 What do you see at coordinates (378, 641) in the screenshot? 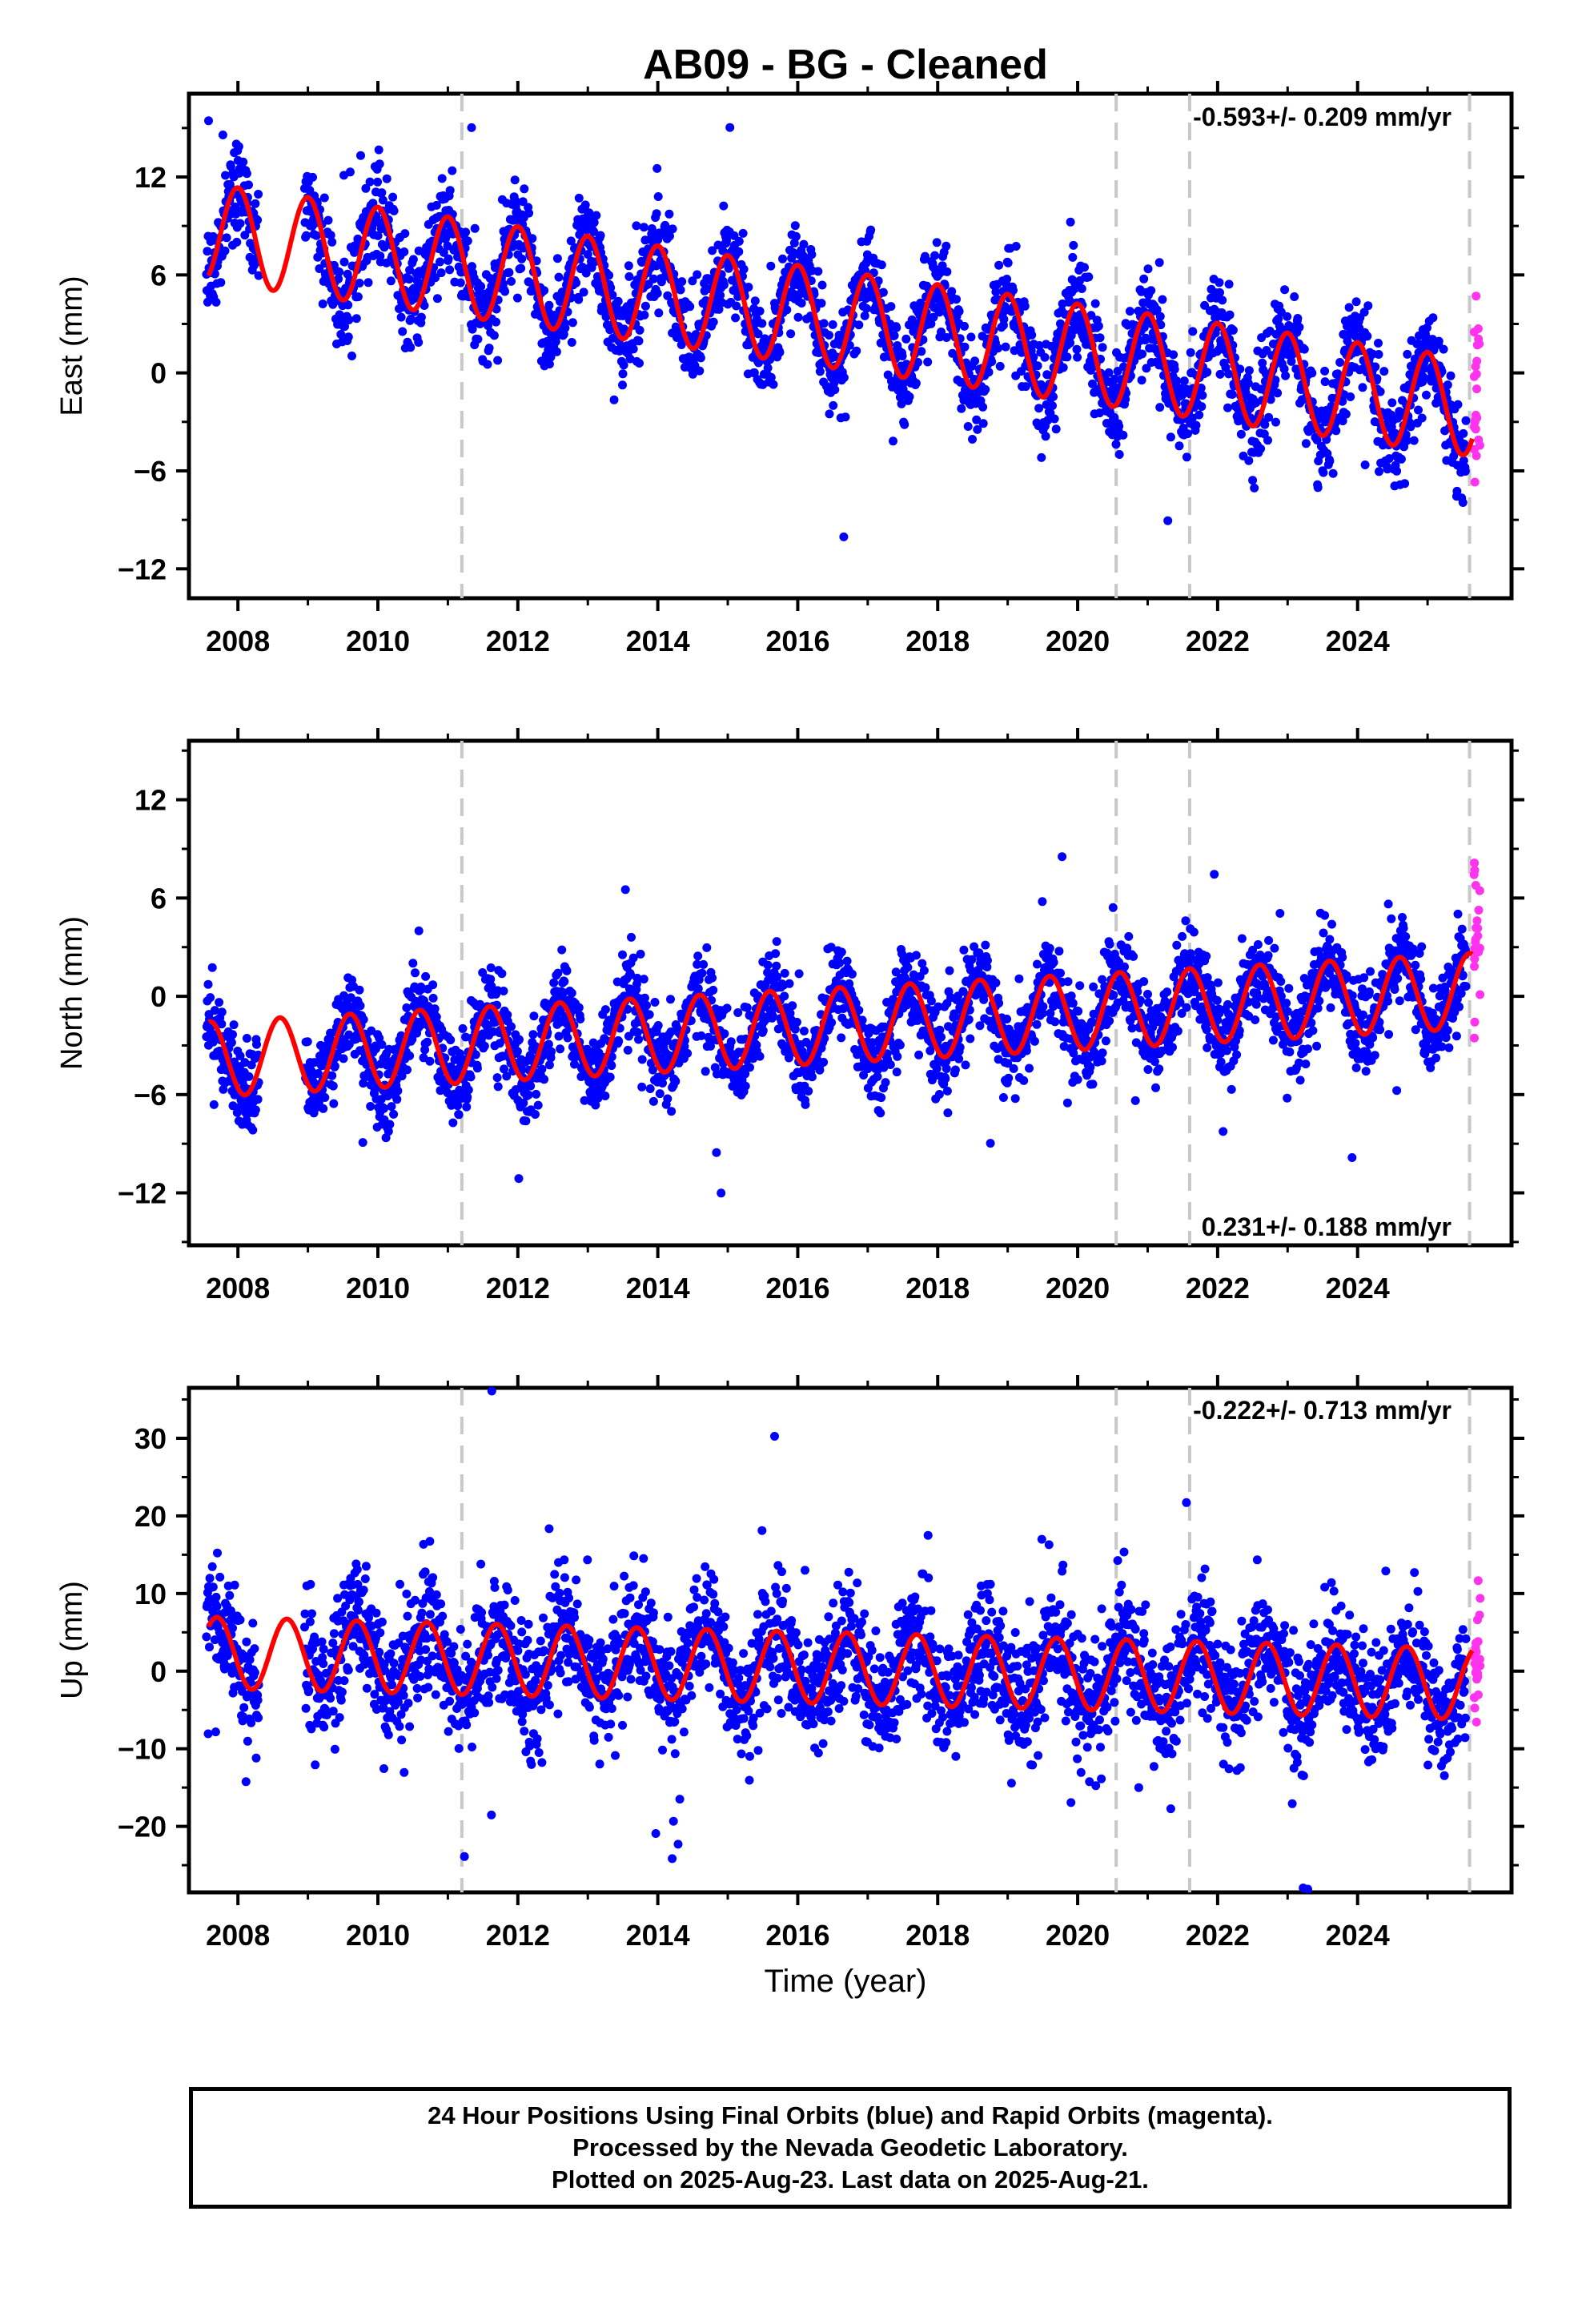
I see `x-tick-label: 2010` at bounding box center [378, 641].